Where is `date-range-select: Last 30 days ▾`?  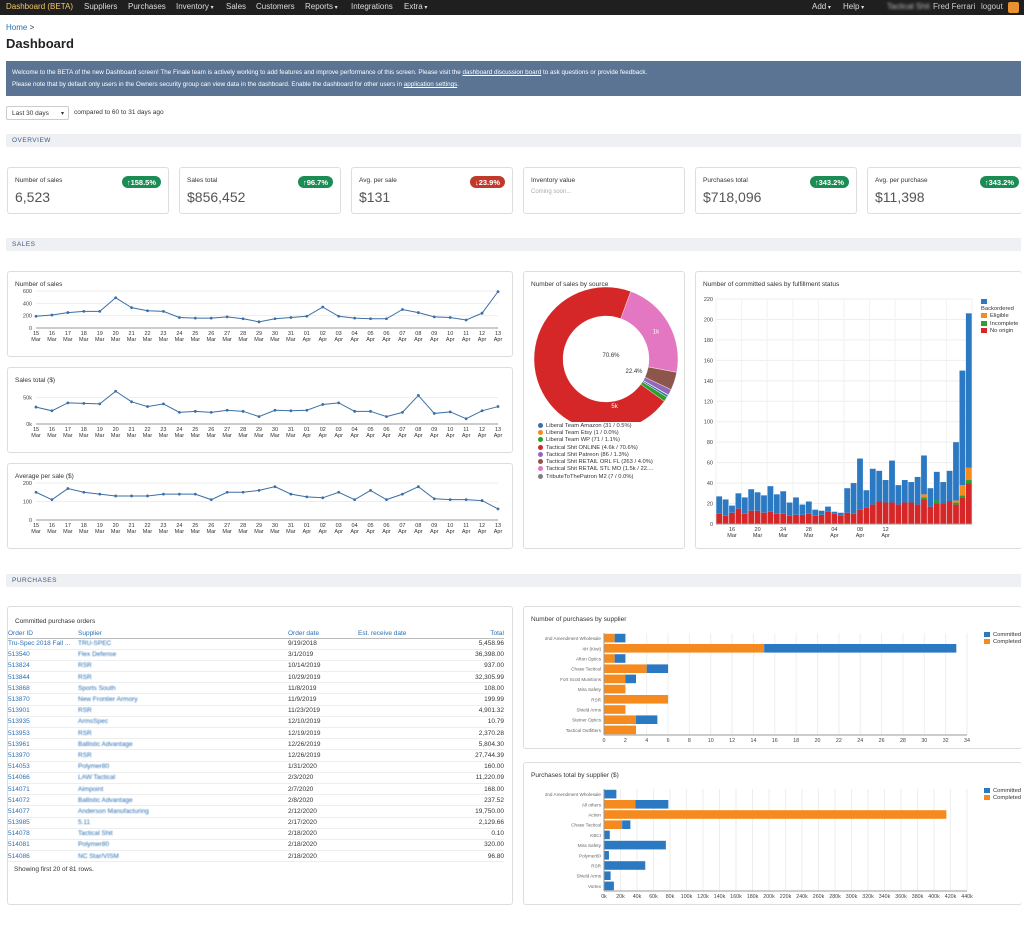
date-range-select: Last 30 days ▾ is located at coordinates (37, 113).